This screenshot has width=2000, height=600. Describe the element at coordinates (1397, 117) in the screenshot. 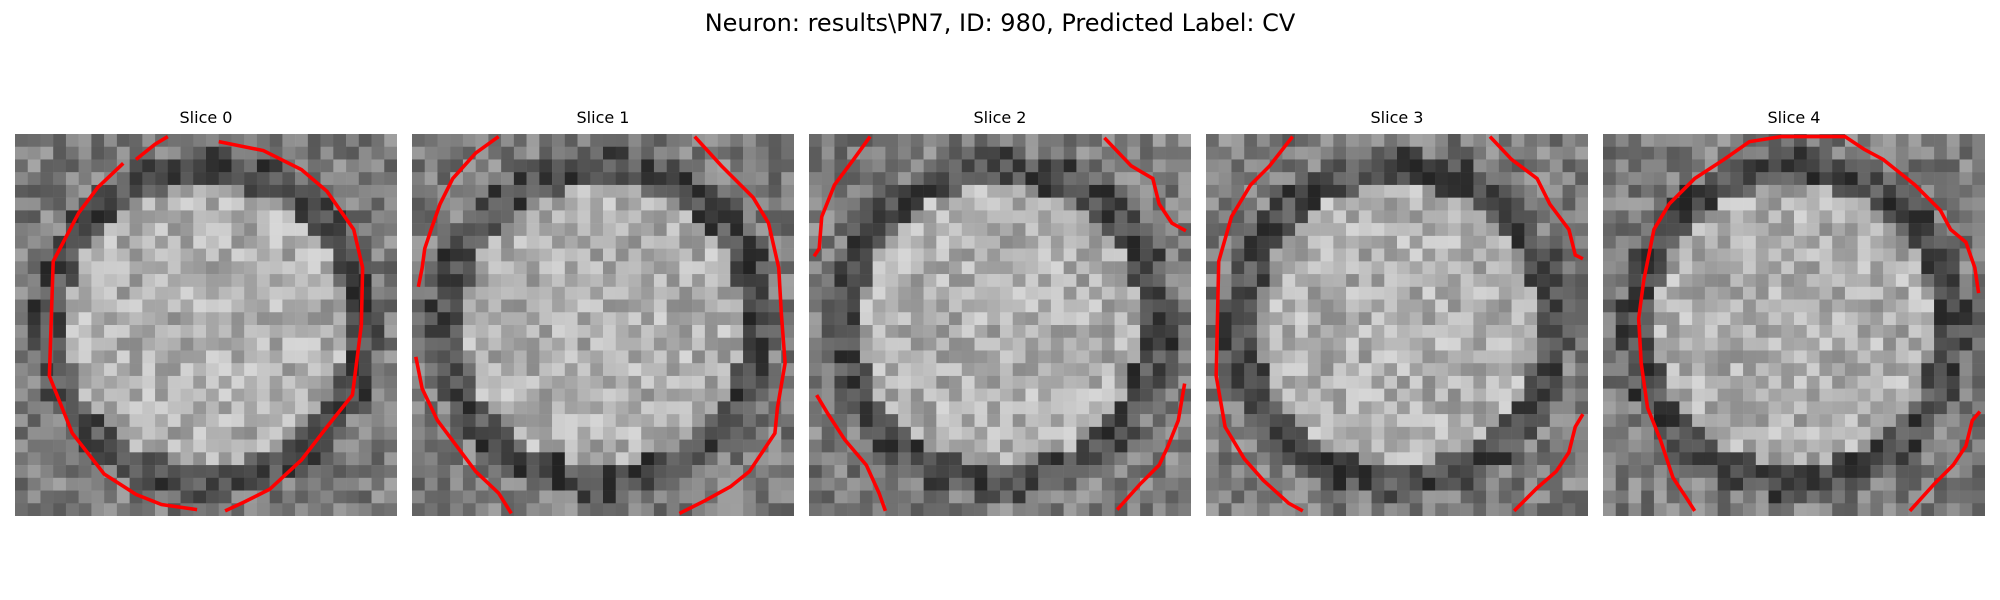

I see `slice-title: Slice 3` at that location.